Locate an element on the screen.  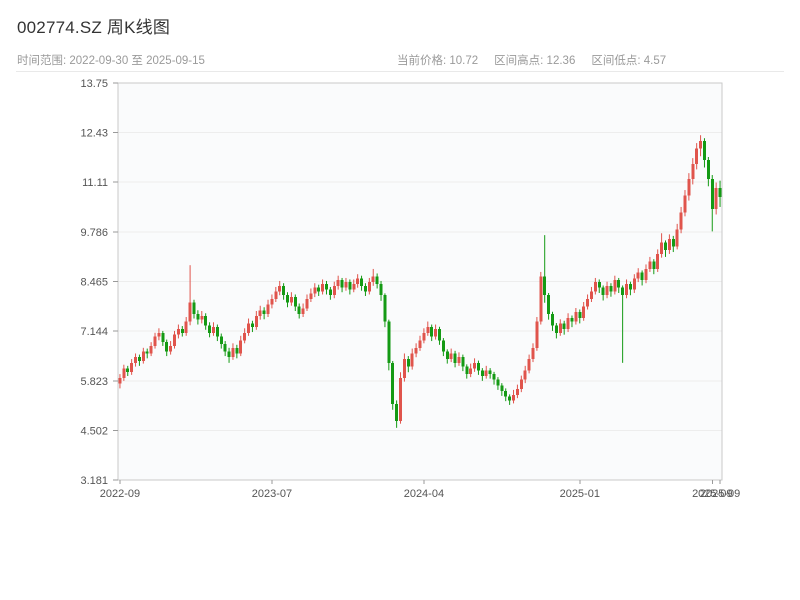
current-price-label: 当前价格: 10.72 is located at coordinates (438, 61).